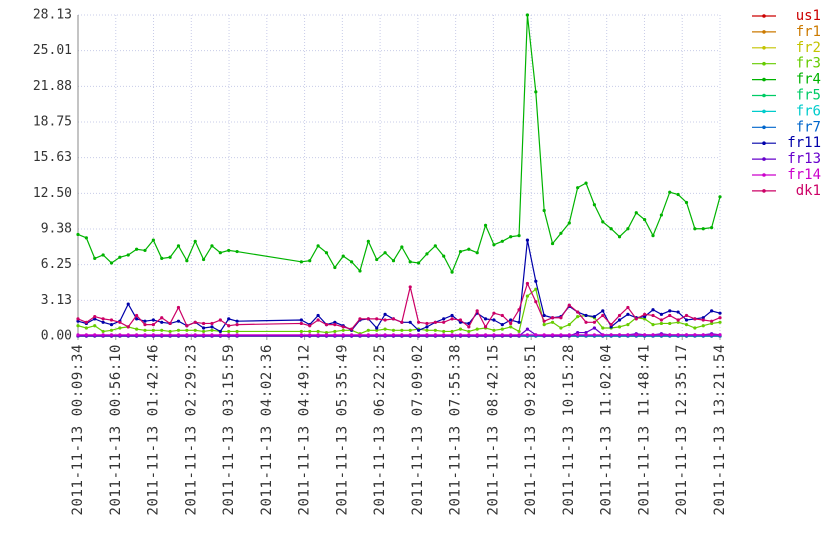 This screenshot has width=840, height=560. What do you see at coordinates (116, 430) in the screenshot?
I see `x-tick-label: 2011-11-13 00:56:10` at bounding box center [116, 430].